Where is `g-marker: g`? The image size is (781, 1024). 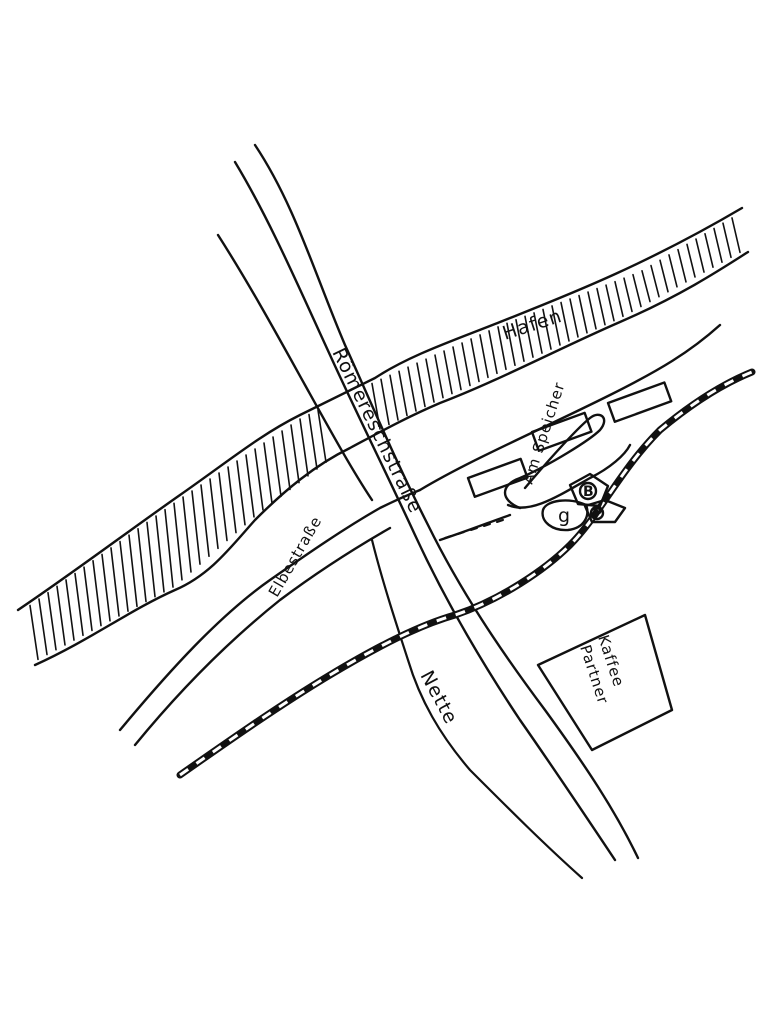 g-marker: g is located at coordinates (564, 516).